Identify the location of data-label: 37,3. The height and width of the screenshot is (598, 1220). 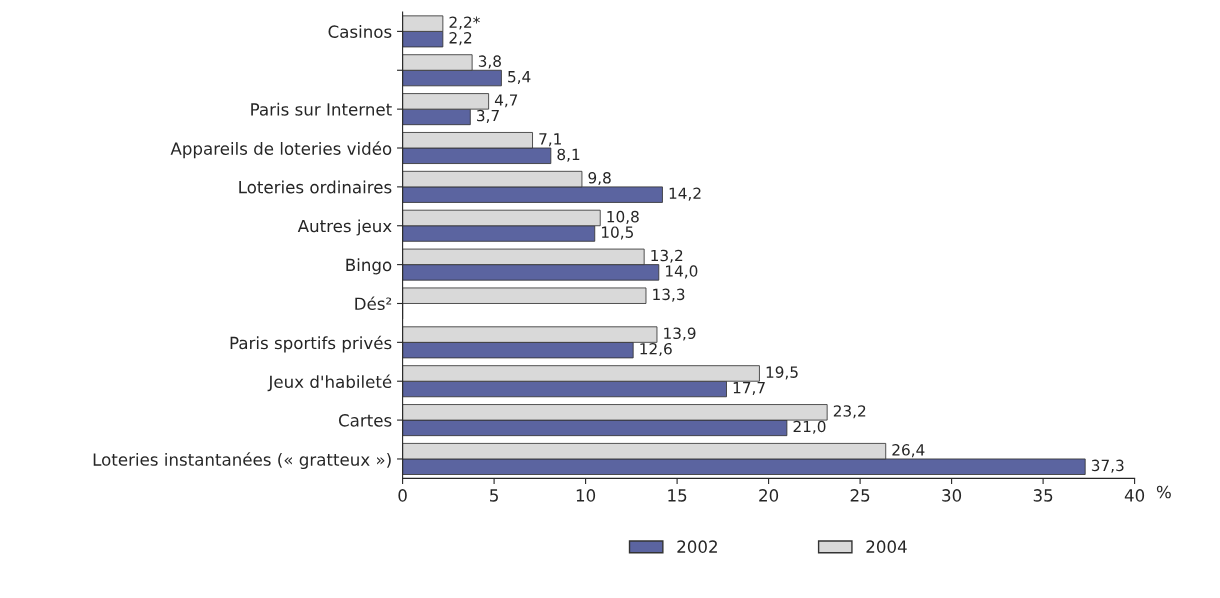
(1107, 466).